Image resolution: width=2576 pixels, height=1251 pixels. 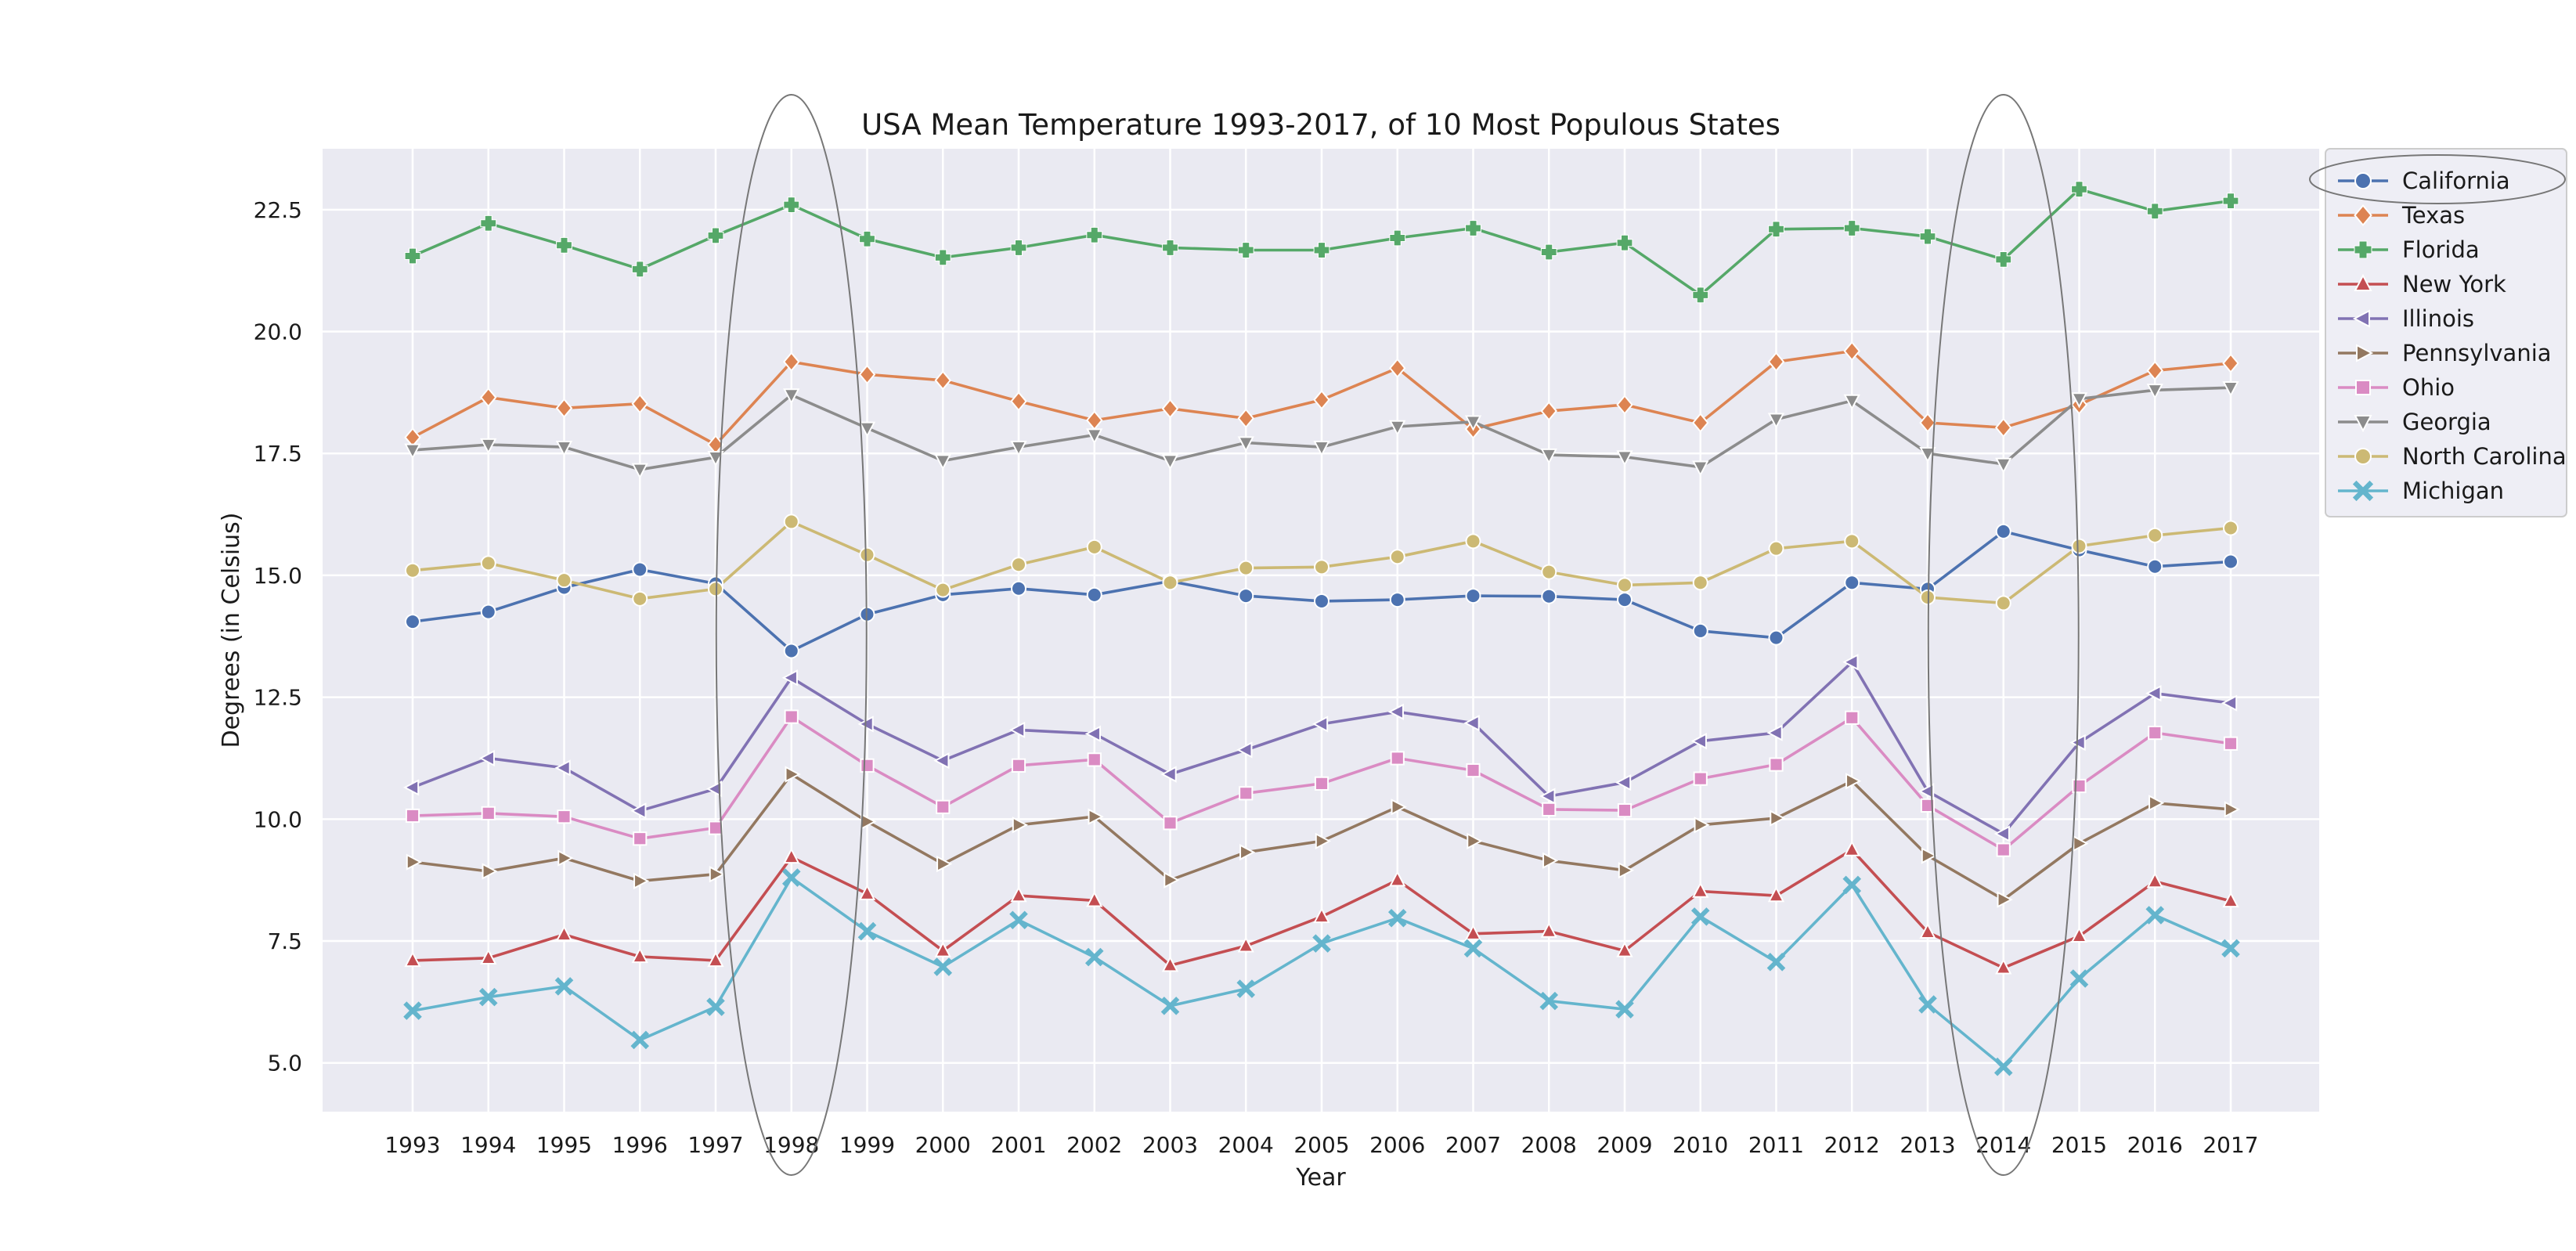 I want to click on x-tick-label: 2008, so click(x=1549, y=1145).